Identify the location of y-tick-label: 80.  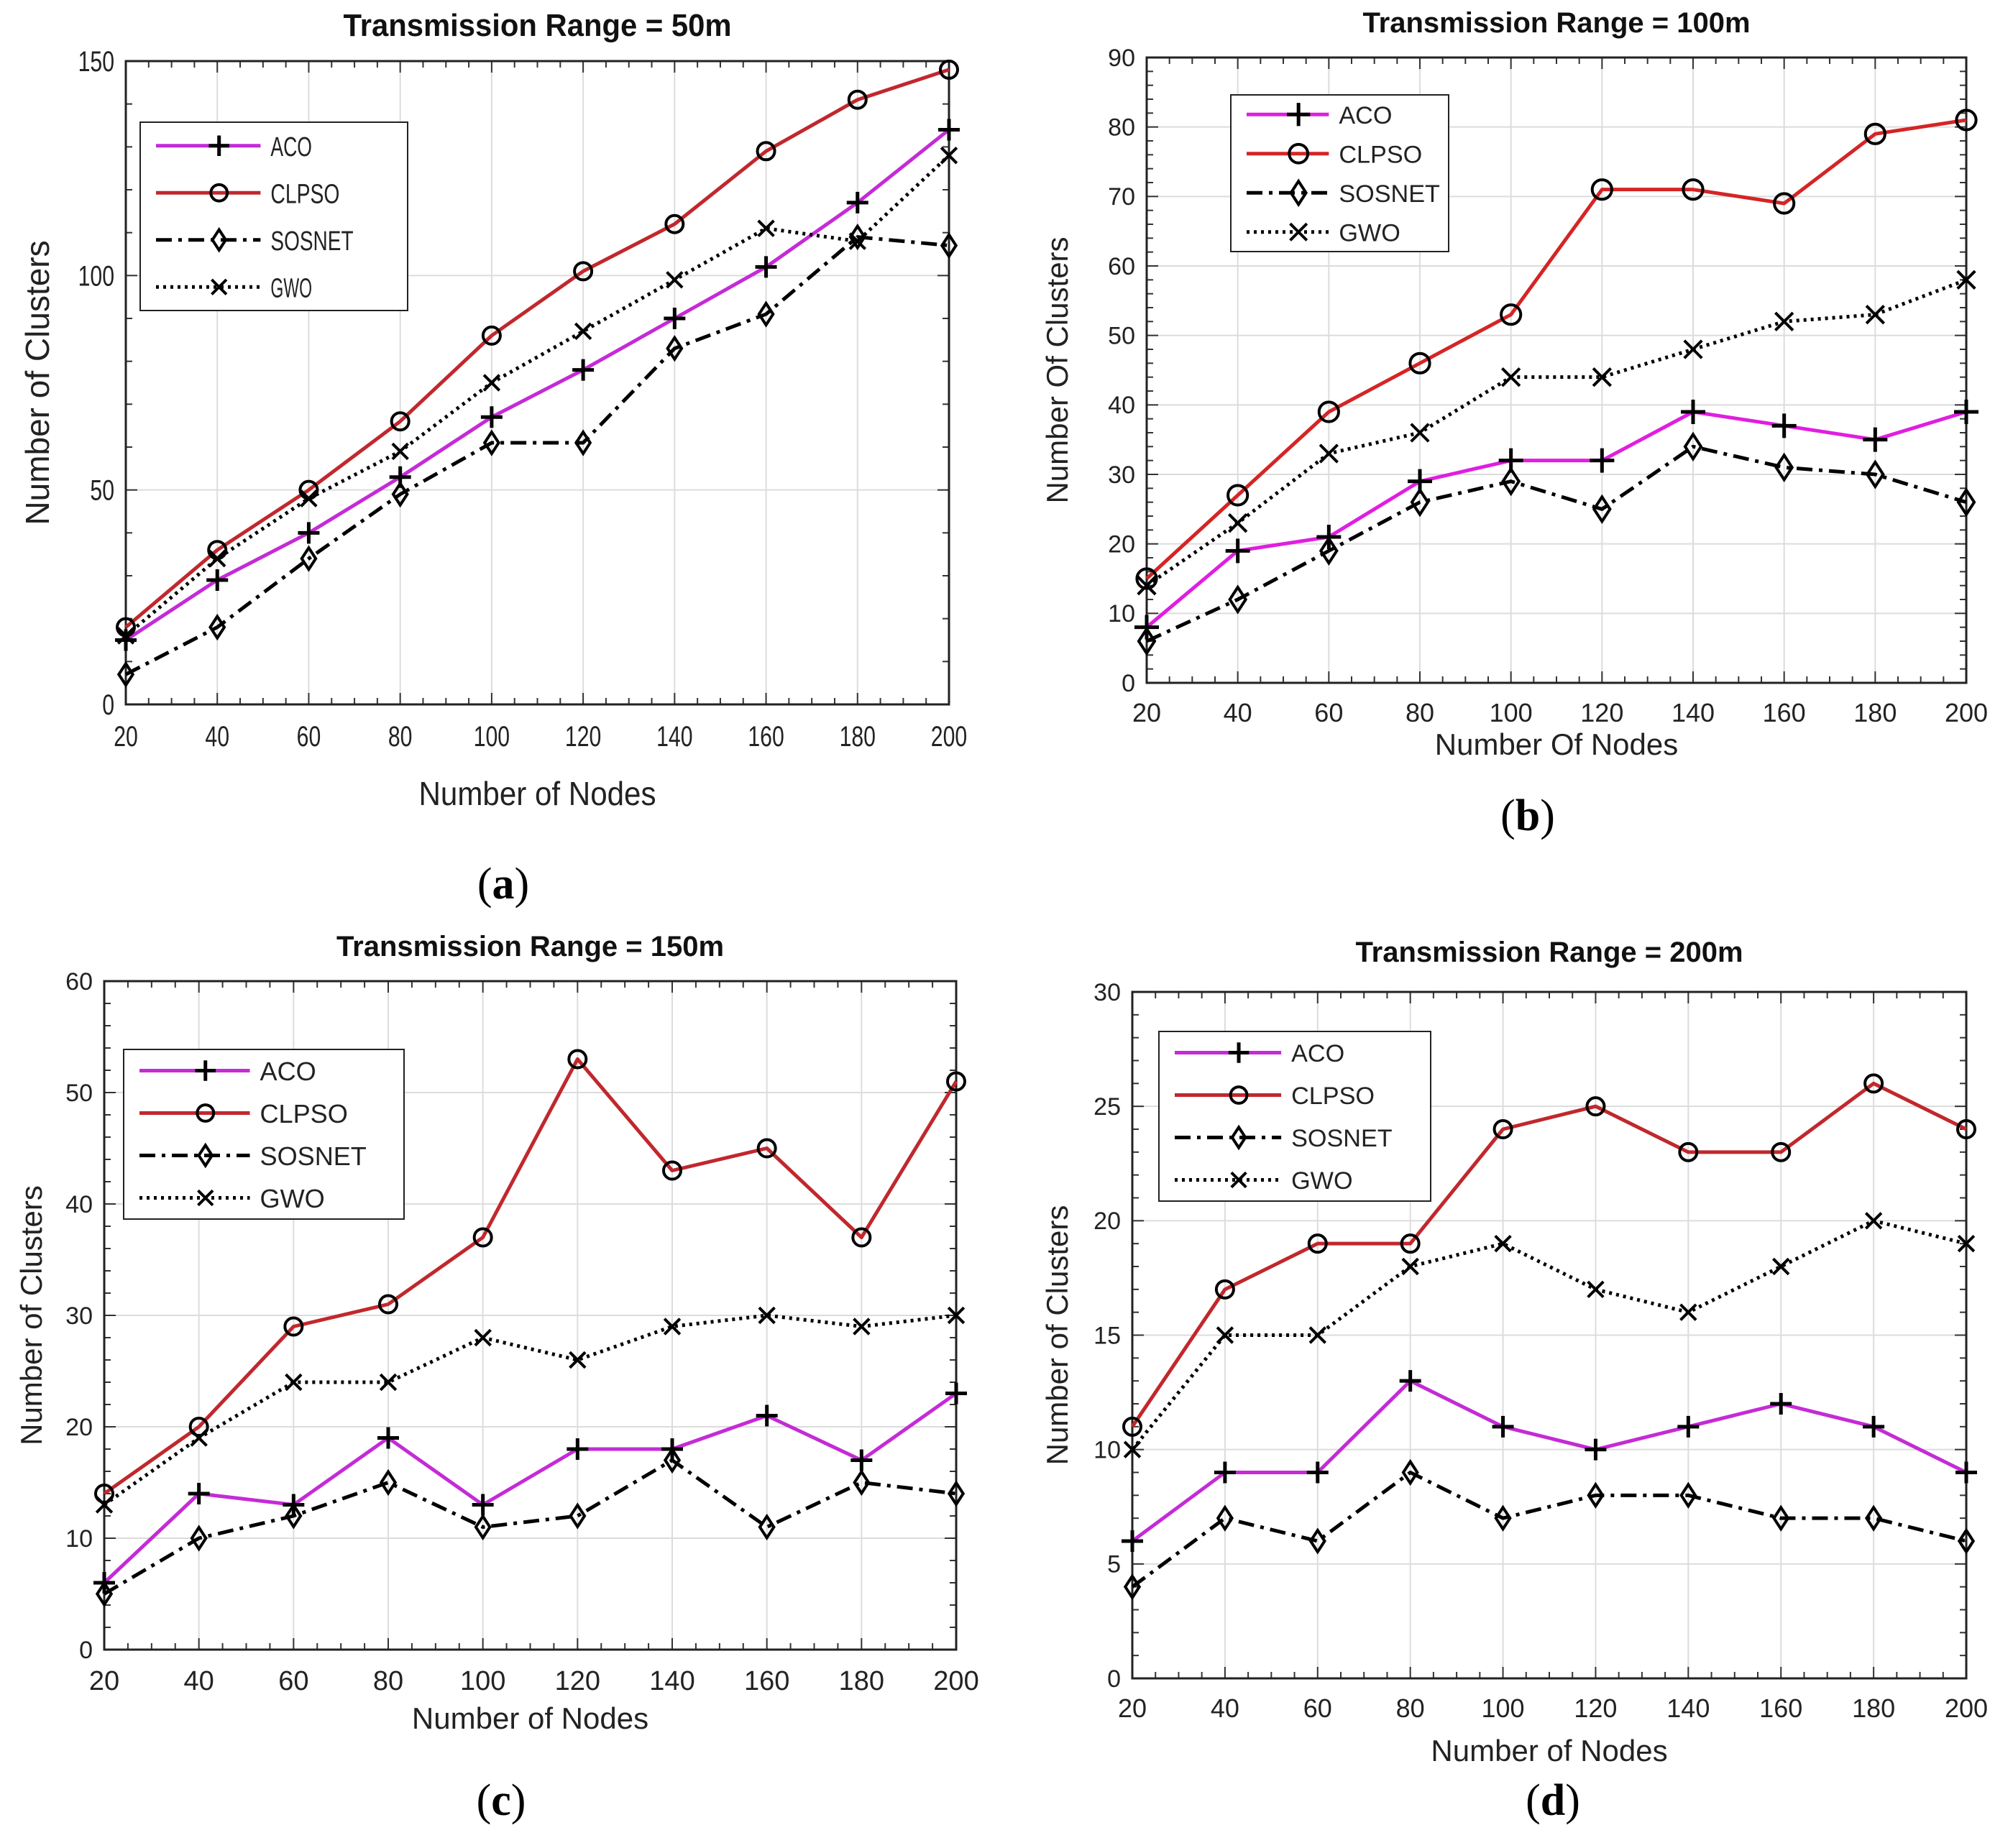
(1121, 128).